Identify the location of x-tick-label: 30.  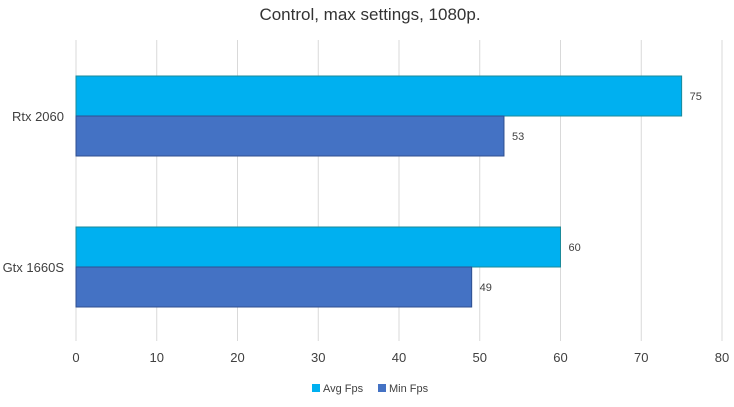
(318, 357).